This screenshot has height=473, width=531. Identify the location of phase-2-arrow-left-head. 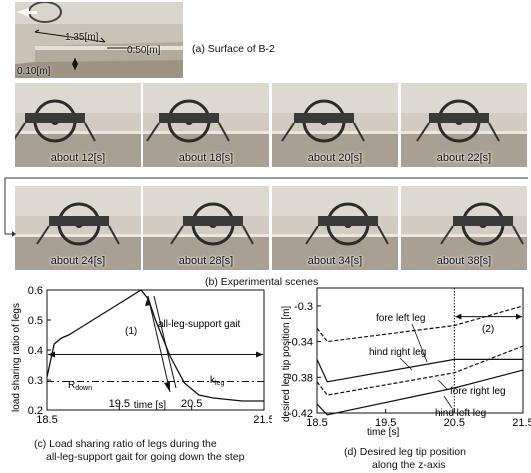
(458, 316).